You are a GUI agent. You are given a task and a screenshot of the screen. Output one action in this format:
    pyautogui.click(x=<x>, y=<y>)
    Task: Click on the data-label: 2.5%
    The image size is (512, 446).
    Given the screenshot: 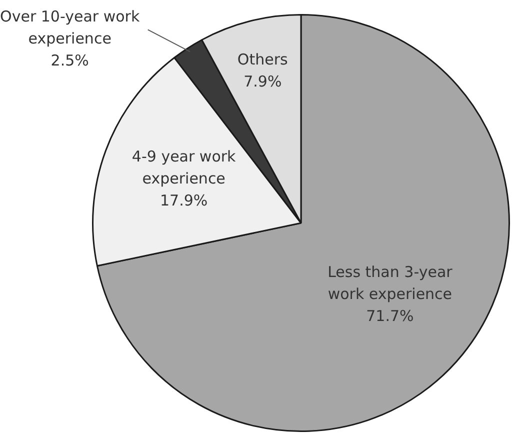 What is the action you would take?
    pyautogui.click(x=69, y=61)
    